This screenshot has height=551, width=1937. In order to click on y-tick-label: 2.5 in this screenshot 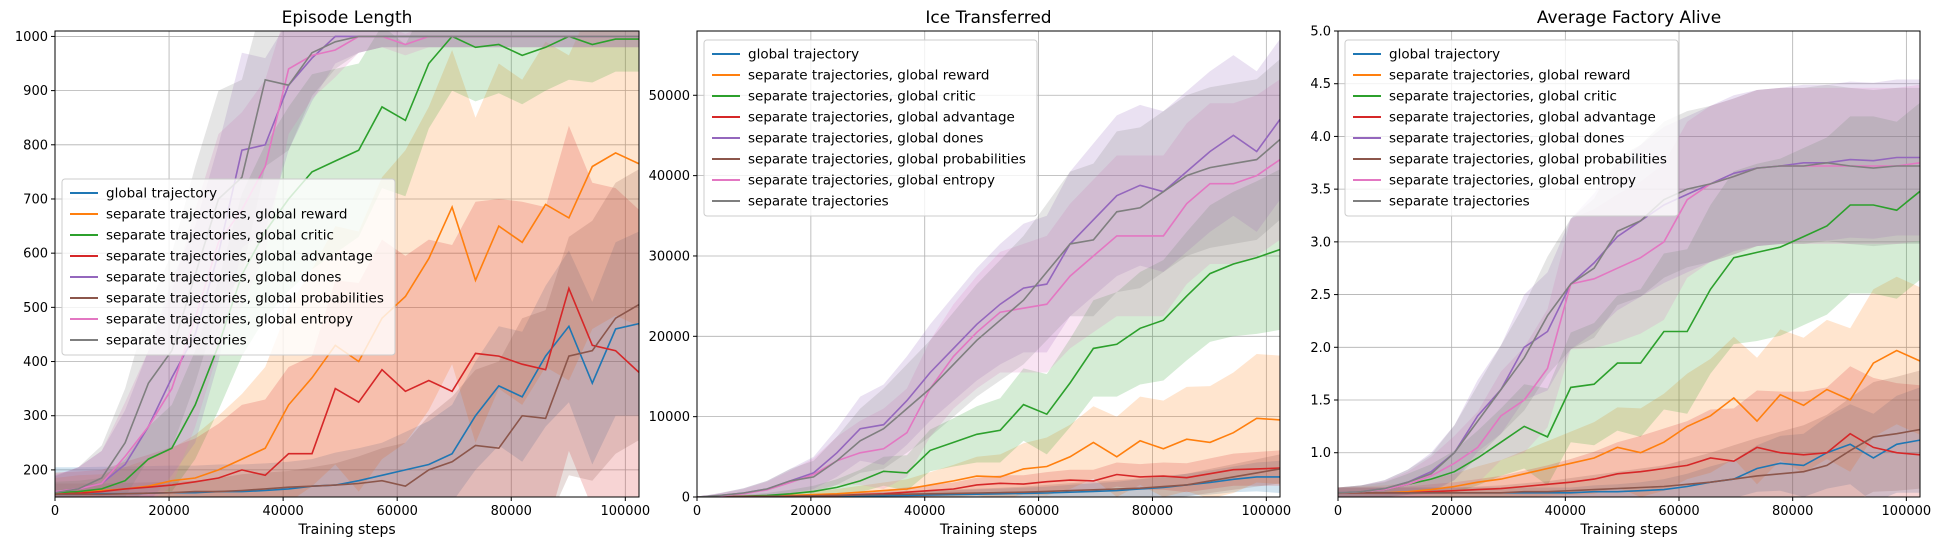, I will do `click(1320, 295)`.